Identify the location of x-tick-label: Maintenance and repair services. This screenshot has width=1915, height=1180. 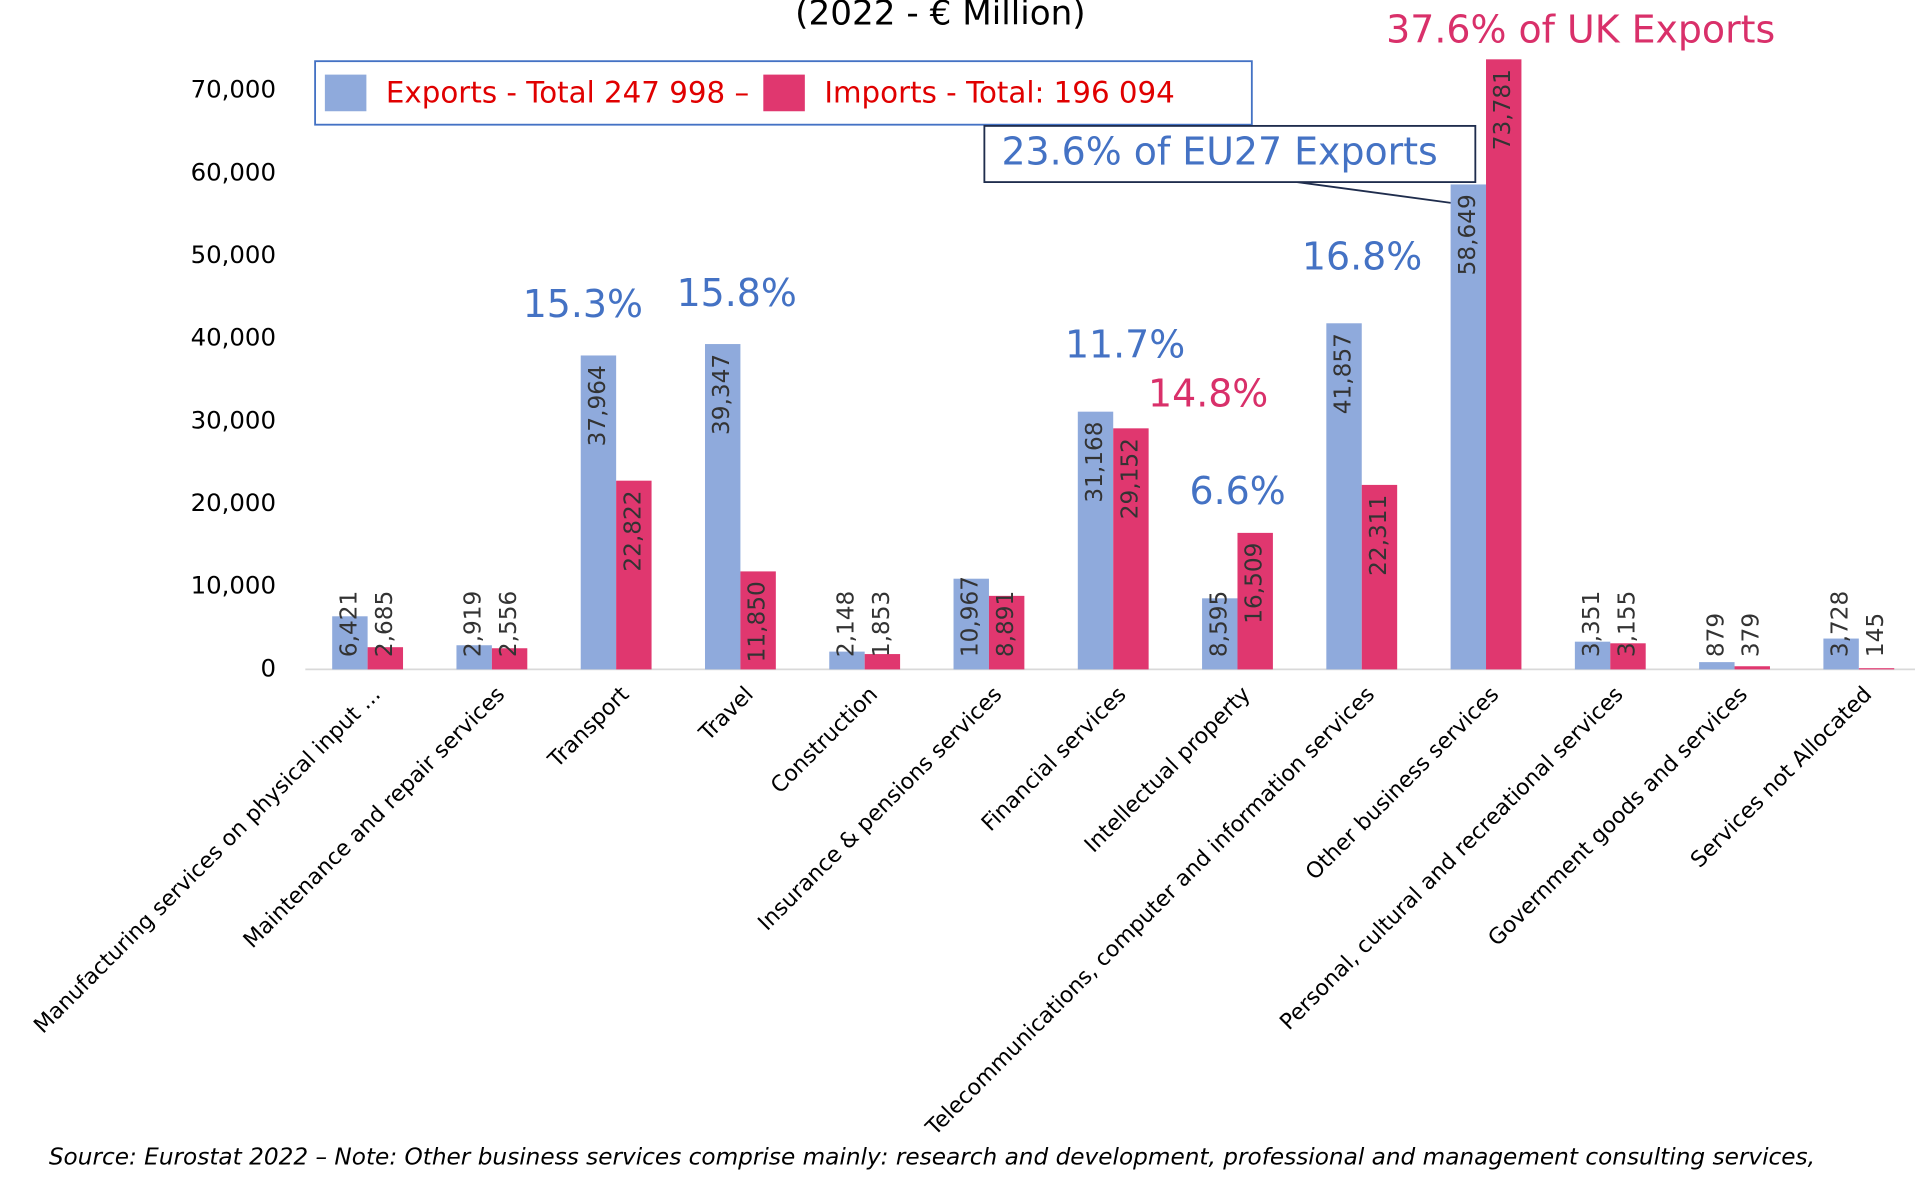
(374, 817).